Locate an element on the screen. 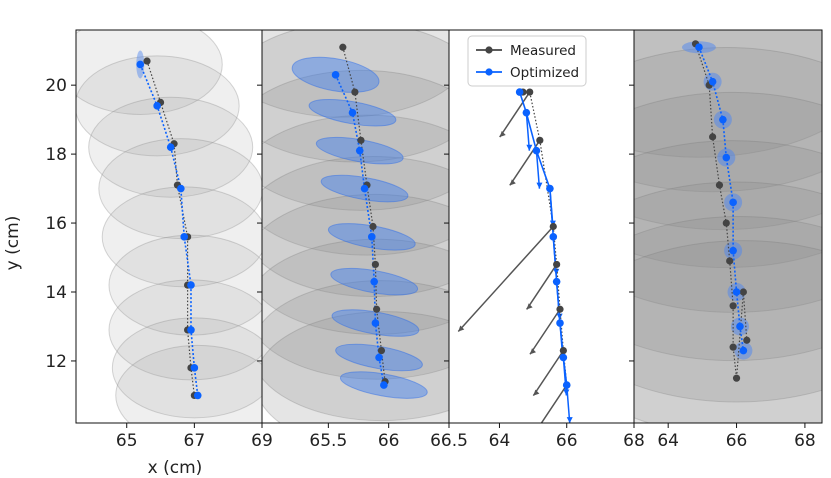 The image size is (831, 478). legend-entry: Measured is located at coordinates (543, 51).